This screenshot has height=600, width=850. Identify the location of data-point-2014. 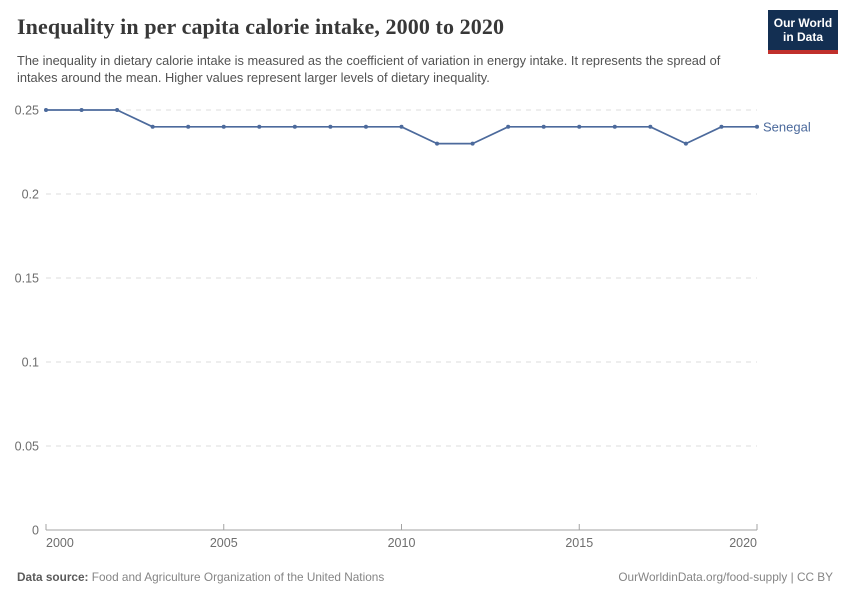
(543, 126).